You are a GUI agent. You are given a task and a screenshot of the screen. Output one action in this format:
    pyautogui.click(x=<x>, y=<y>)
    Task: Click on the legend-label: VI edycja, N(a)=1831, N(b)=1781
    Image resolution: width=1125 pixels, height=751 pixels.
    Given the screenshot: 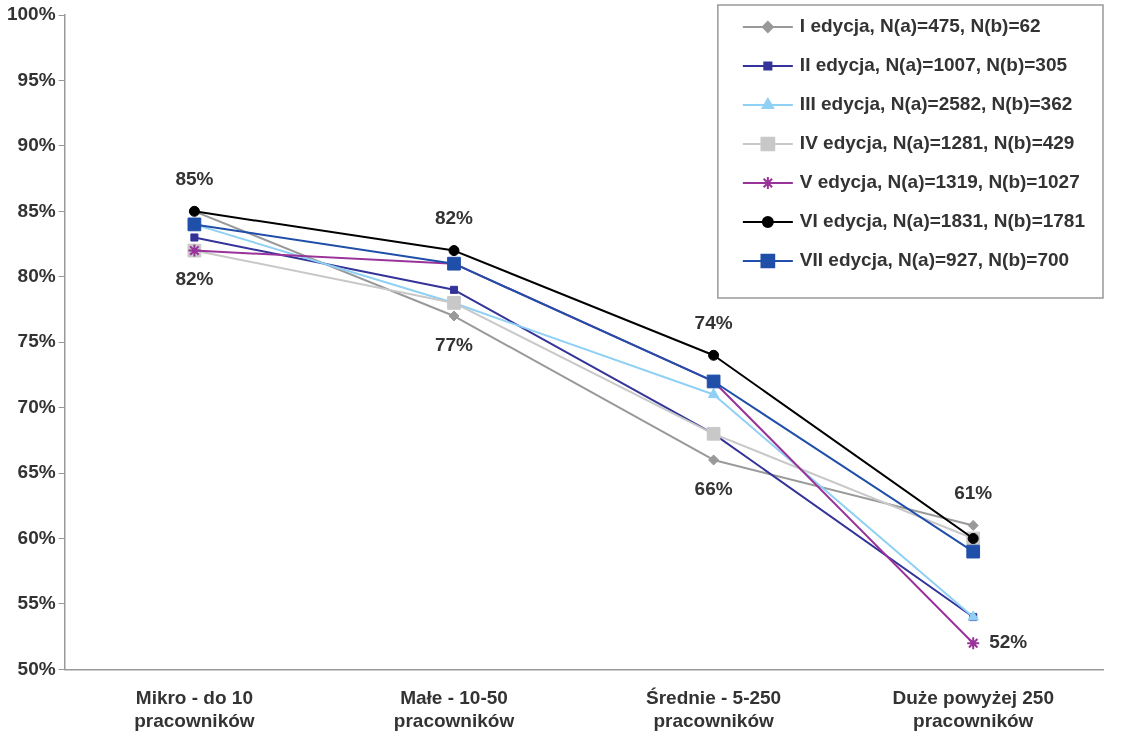 What is the action you would take?
    pyautogui.click(x=942, y=221)
    